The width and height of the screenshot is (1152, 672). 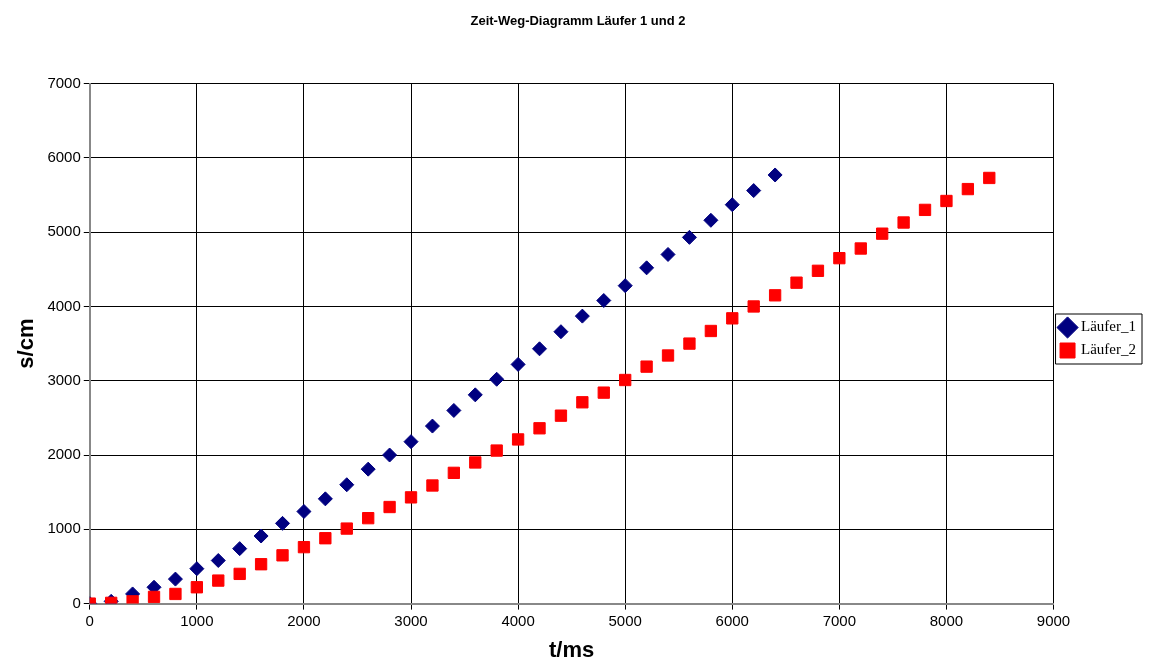 What do you see at coordinates (304, 620) in the screenshot?
I see `x-tick-label: 2000` at bounding box center [304, 620].